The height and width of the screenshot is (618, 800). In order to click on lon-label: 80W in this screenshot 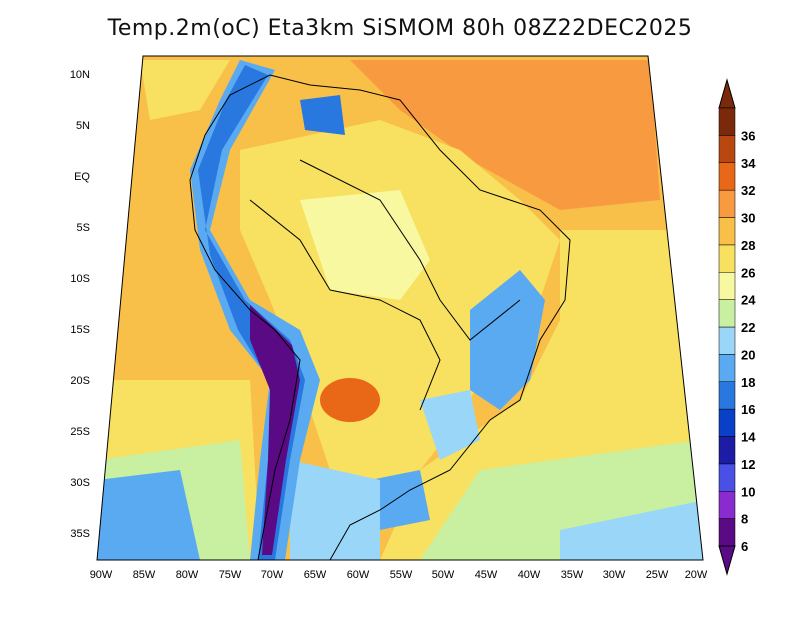, I will do `click(187, 575)`.